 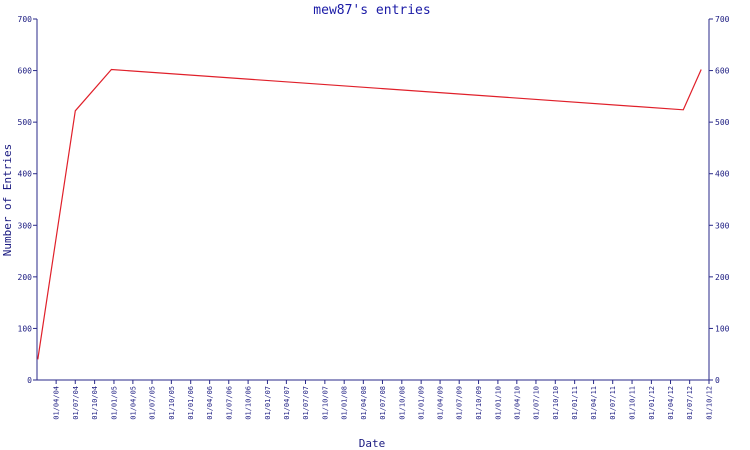 I want to click on y-tick-label-left: 500, so click(x=25, y=122).